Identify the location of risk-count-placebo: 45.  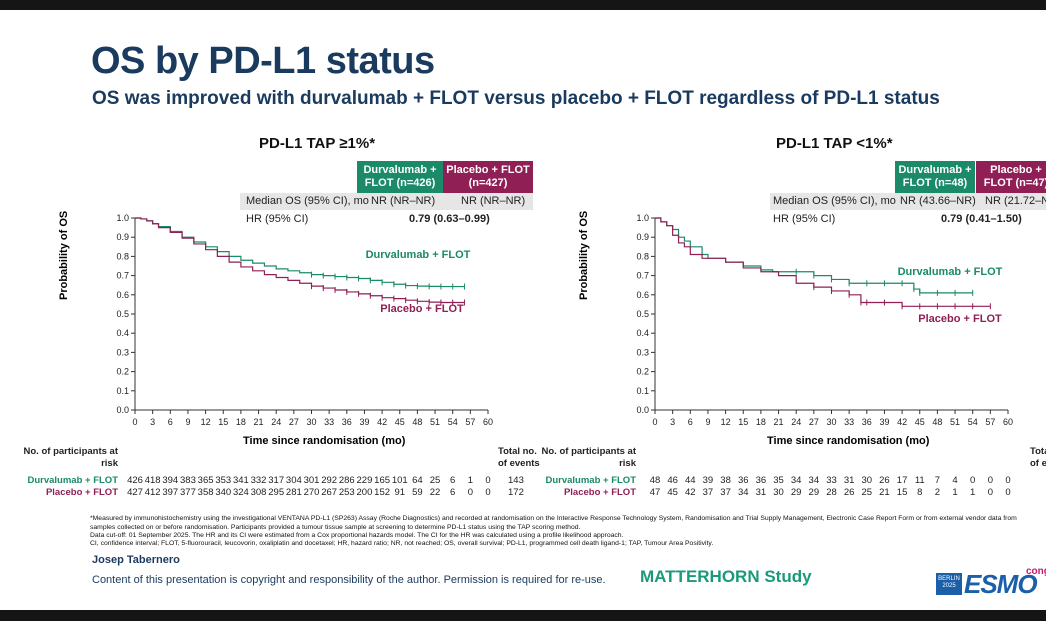
(672, 492).